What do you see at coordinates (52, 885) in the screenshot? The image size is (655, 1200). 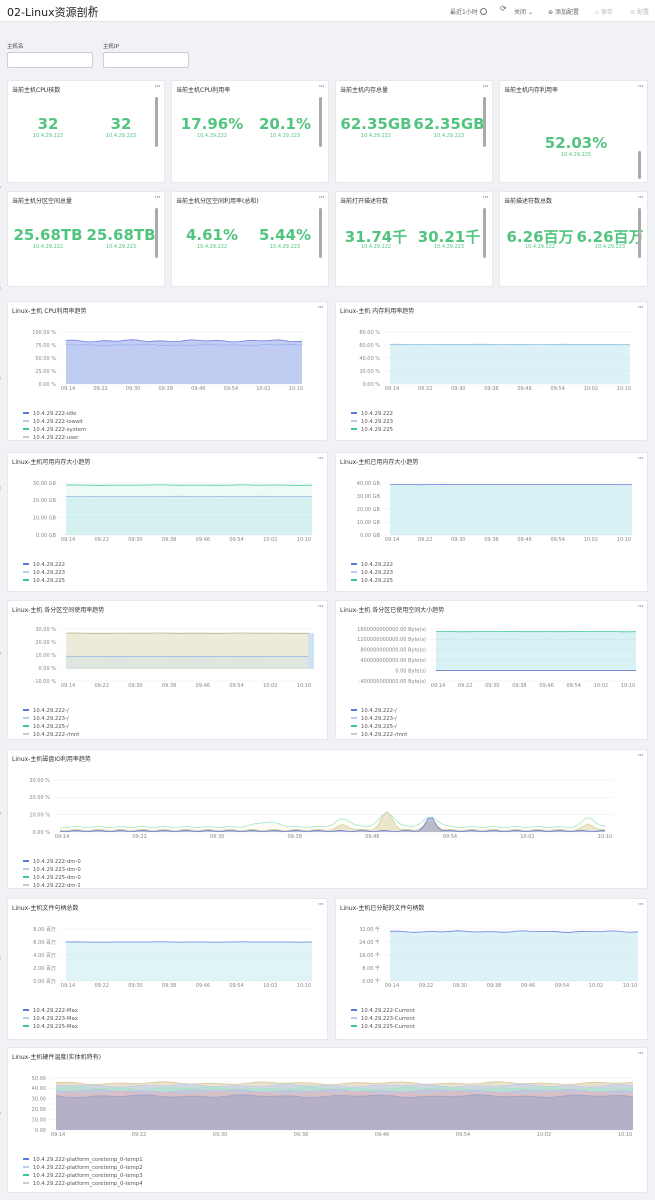 I see `legend-item: 10.4.29.222-dm-1` at bounding box center [52, 885].